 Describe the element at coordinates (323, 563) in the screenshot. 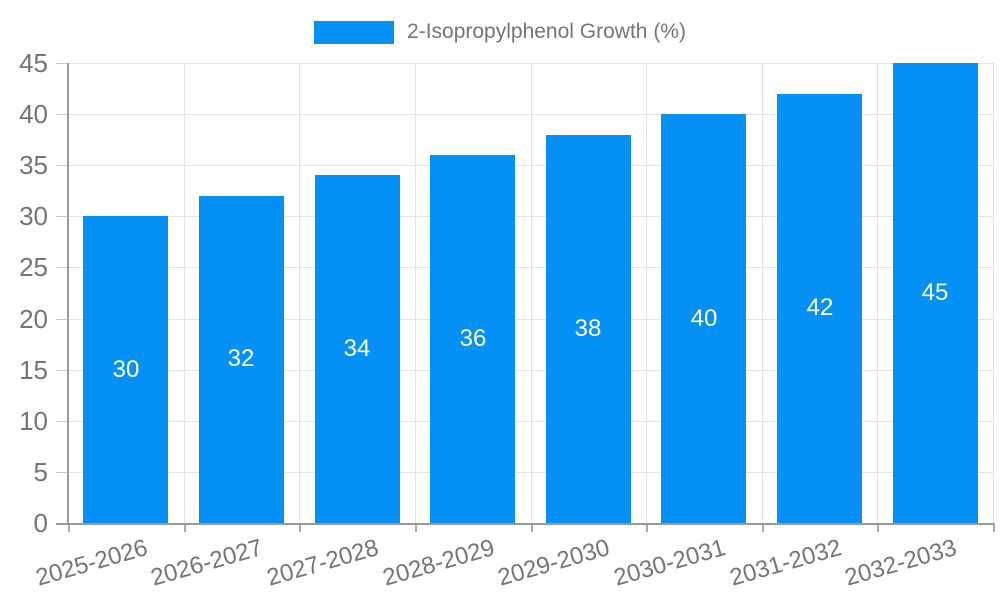

I see `x-axis-label: 2027-2028` at that location.